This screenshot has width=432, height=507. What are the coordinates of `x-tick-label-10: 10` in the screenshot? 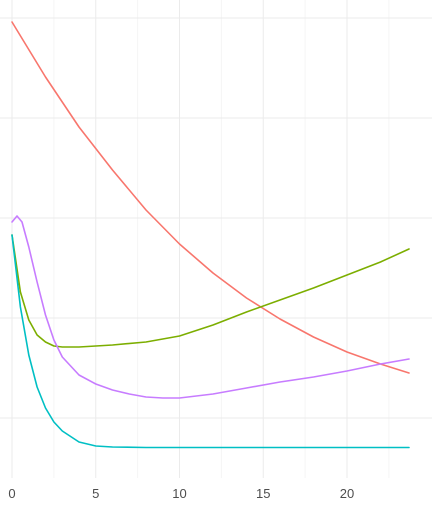 It's located at (179, 493).